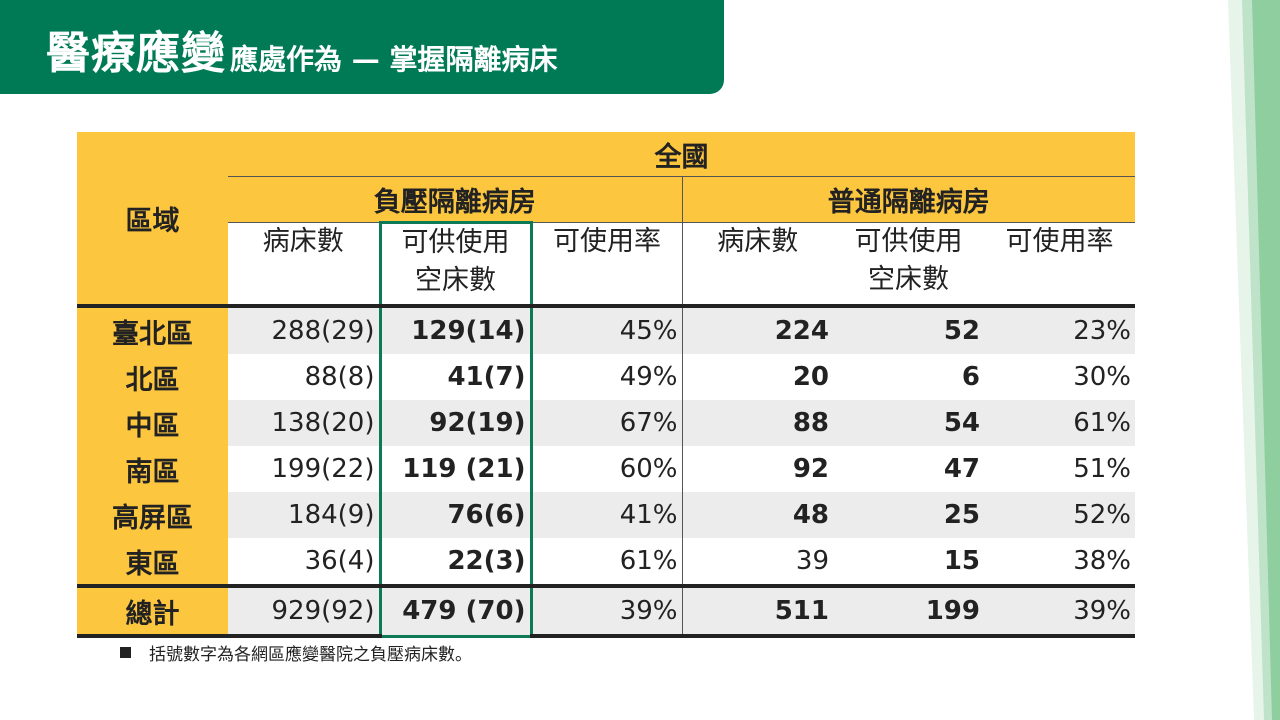 Image resolution: width=1280 pixels, height=720 pixels. I want to click on gi-available-total: 199, so click(908, 611).